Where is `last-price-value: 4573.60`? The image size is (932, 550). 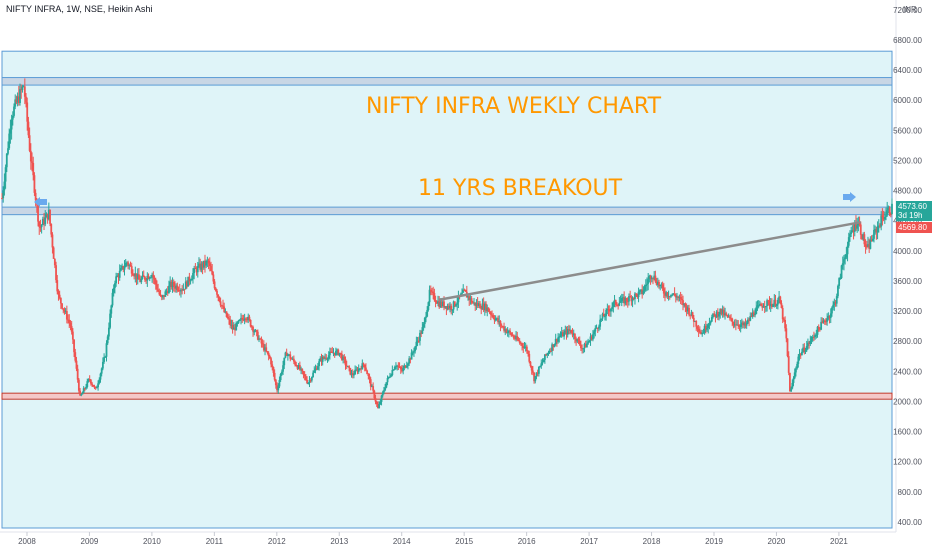
last-price-value: 4573.60 is located at coordinates (912, 206).